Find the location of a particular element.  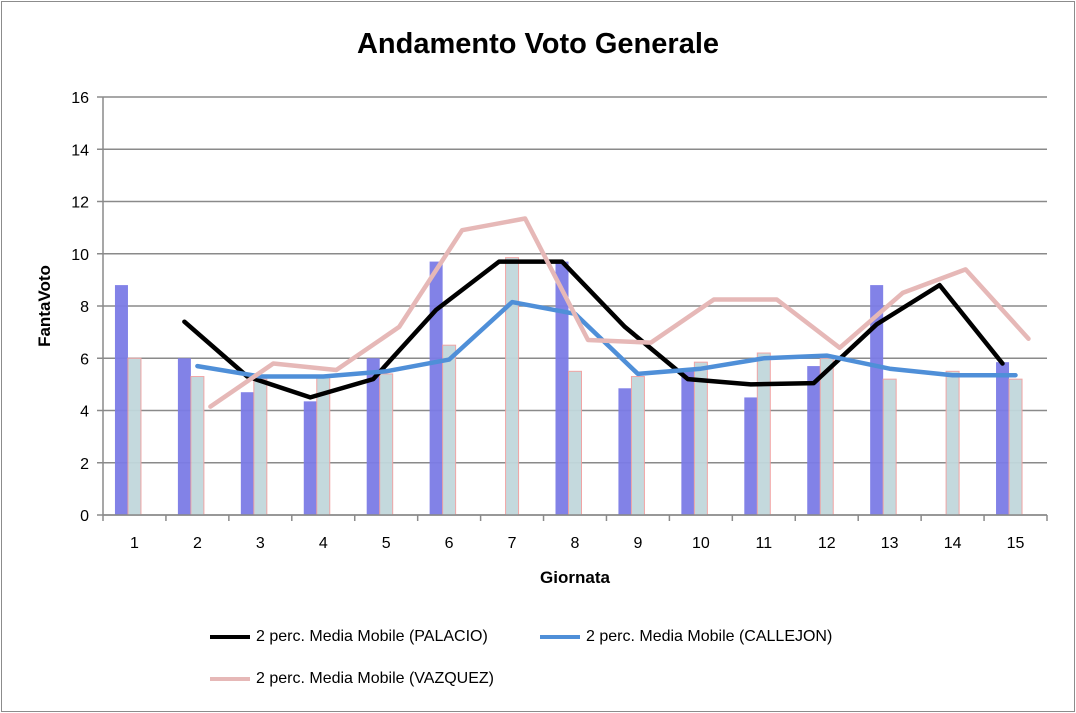

y-tick-label: 12 is located at coordinates (80, 203).